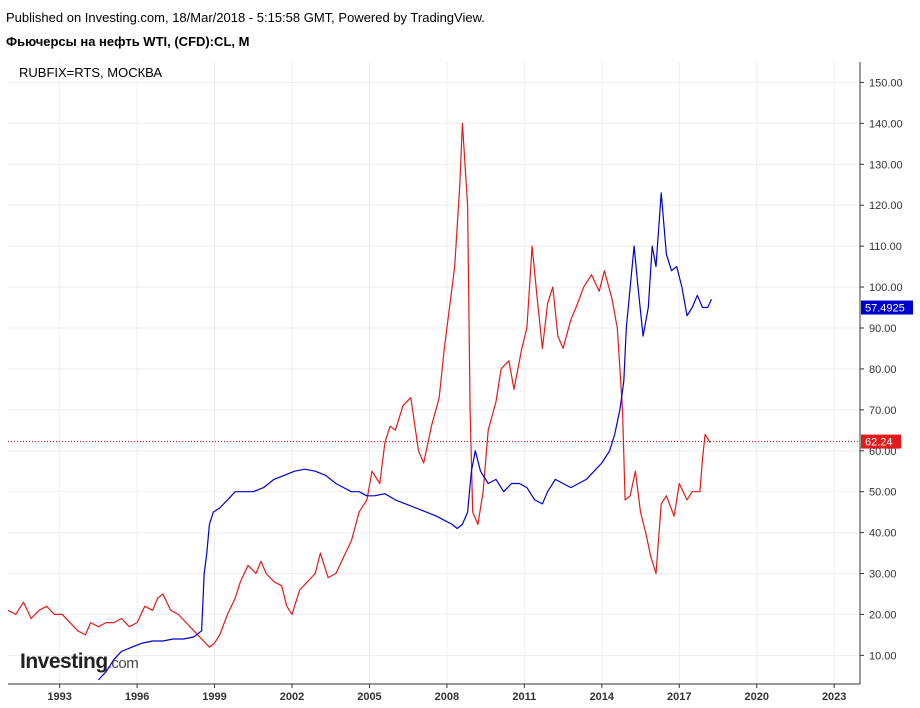 This screenshot has width=920, height=708. I want to click on x-tick-label: 2008, so click(447, 697).